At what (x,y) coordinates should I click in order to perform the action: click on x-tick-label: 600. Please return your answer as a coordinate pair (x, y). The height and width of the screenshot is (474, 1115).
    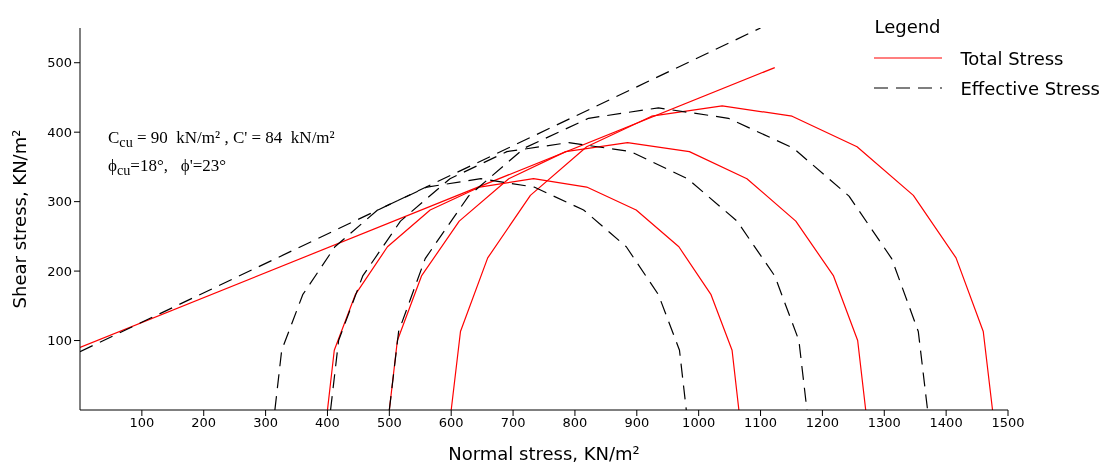
    Looking at the image, I should click on (451, 423).